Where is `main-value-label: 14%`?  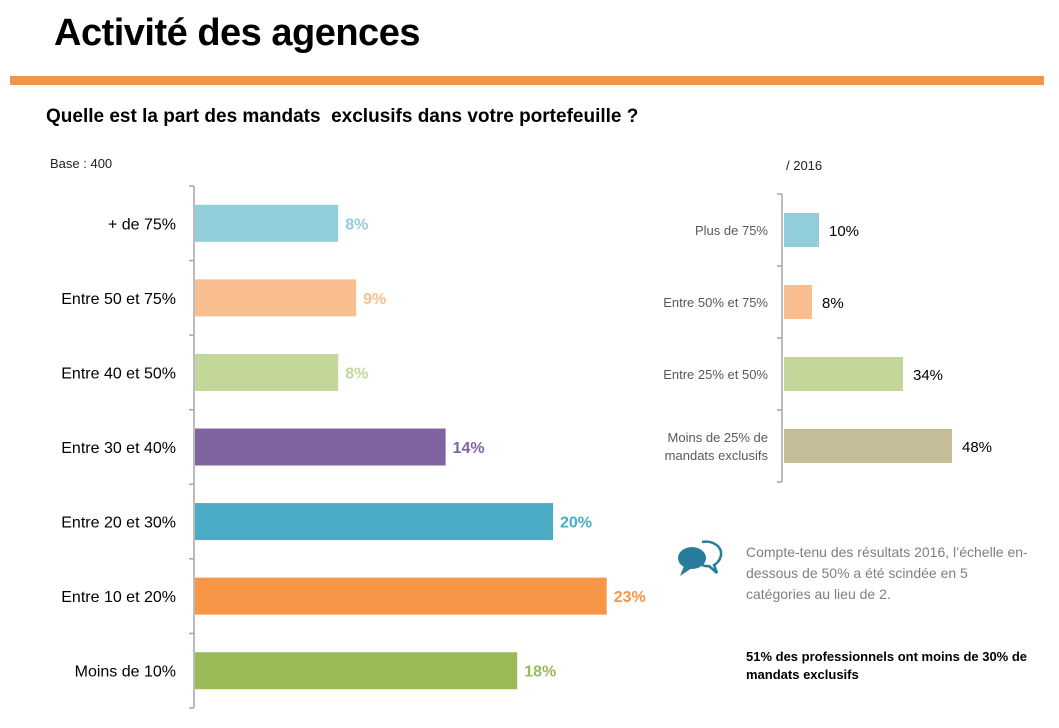 main-value-label: 14% is located at coordinates (469, 448).